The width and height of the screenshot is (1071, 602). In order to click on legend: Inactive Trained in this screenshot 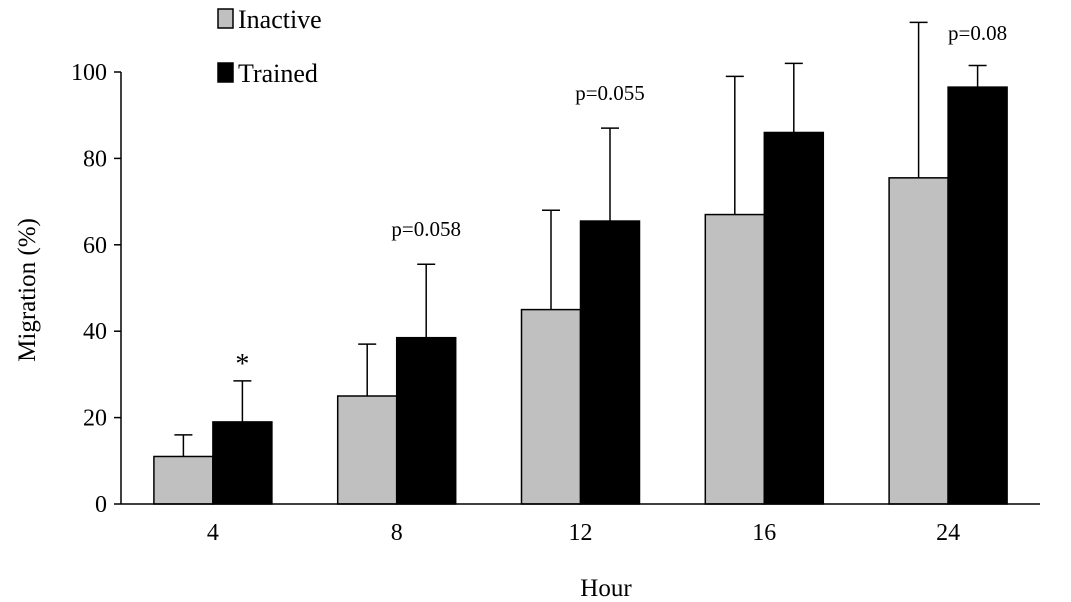, I will do `click(269, 46)`.